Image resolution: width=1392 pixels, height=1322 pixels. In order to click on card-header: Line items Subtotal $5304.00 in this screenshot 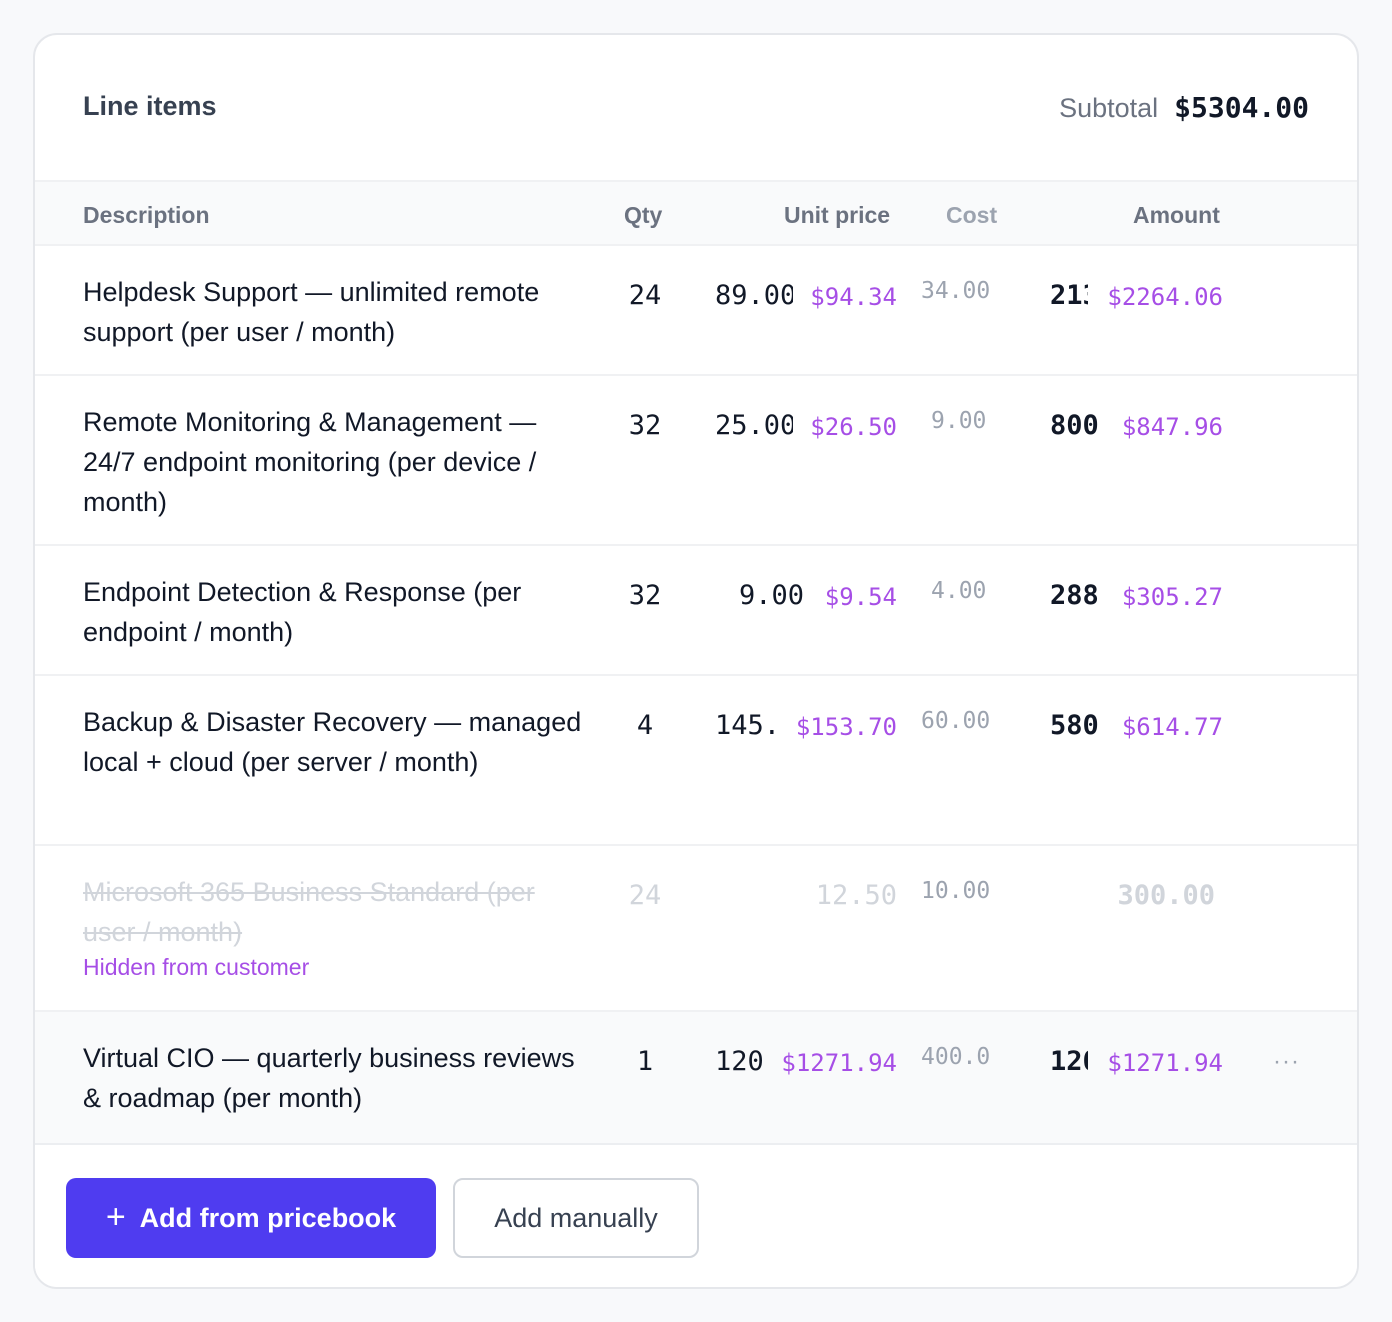, I will do `click(696, 107)`.